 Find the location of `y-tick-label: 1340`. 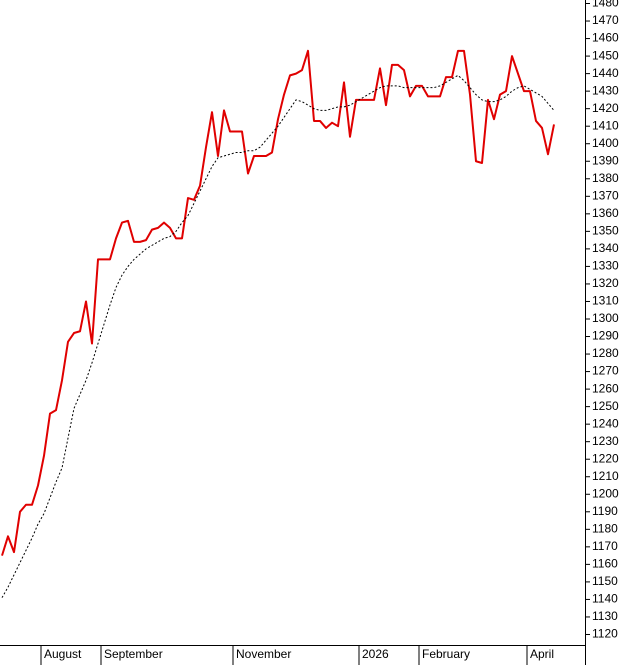

y-tick-label: 1340 is located at coordinates (605, 248).